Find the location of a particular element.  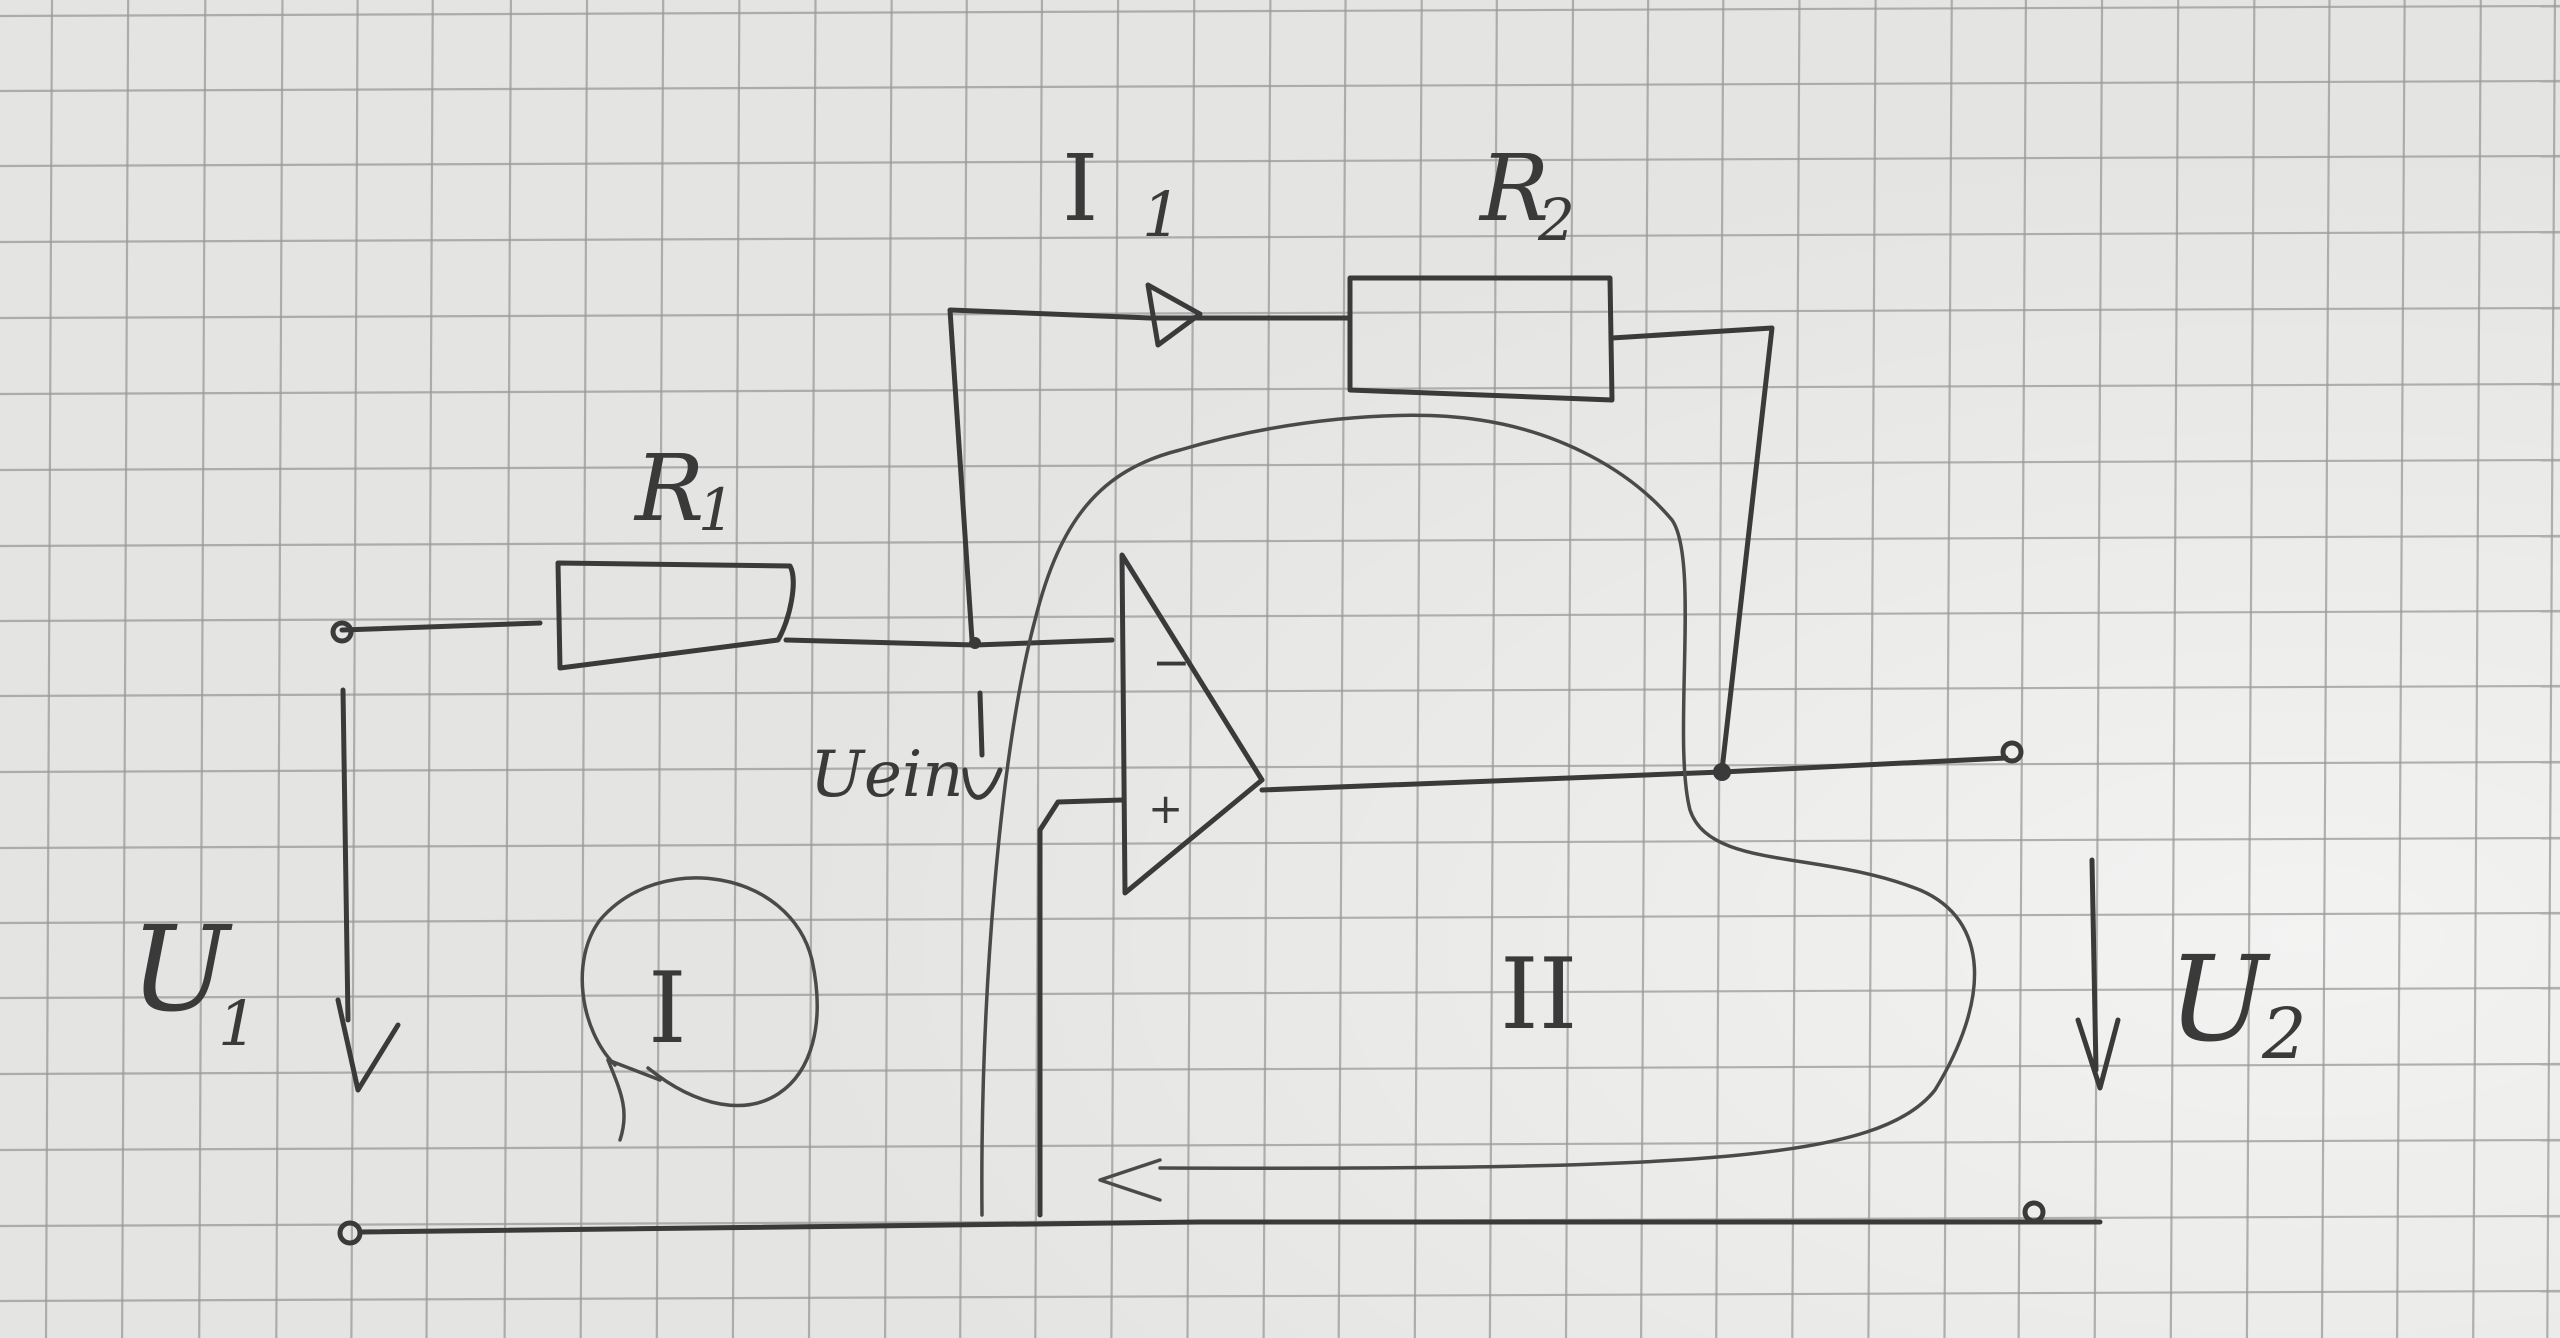

mesh-loop-ii-arrow is located at coordinates (1130, 1180).